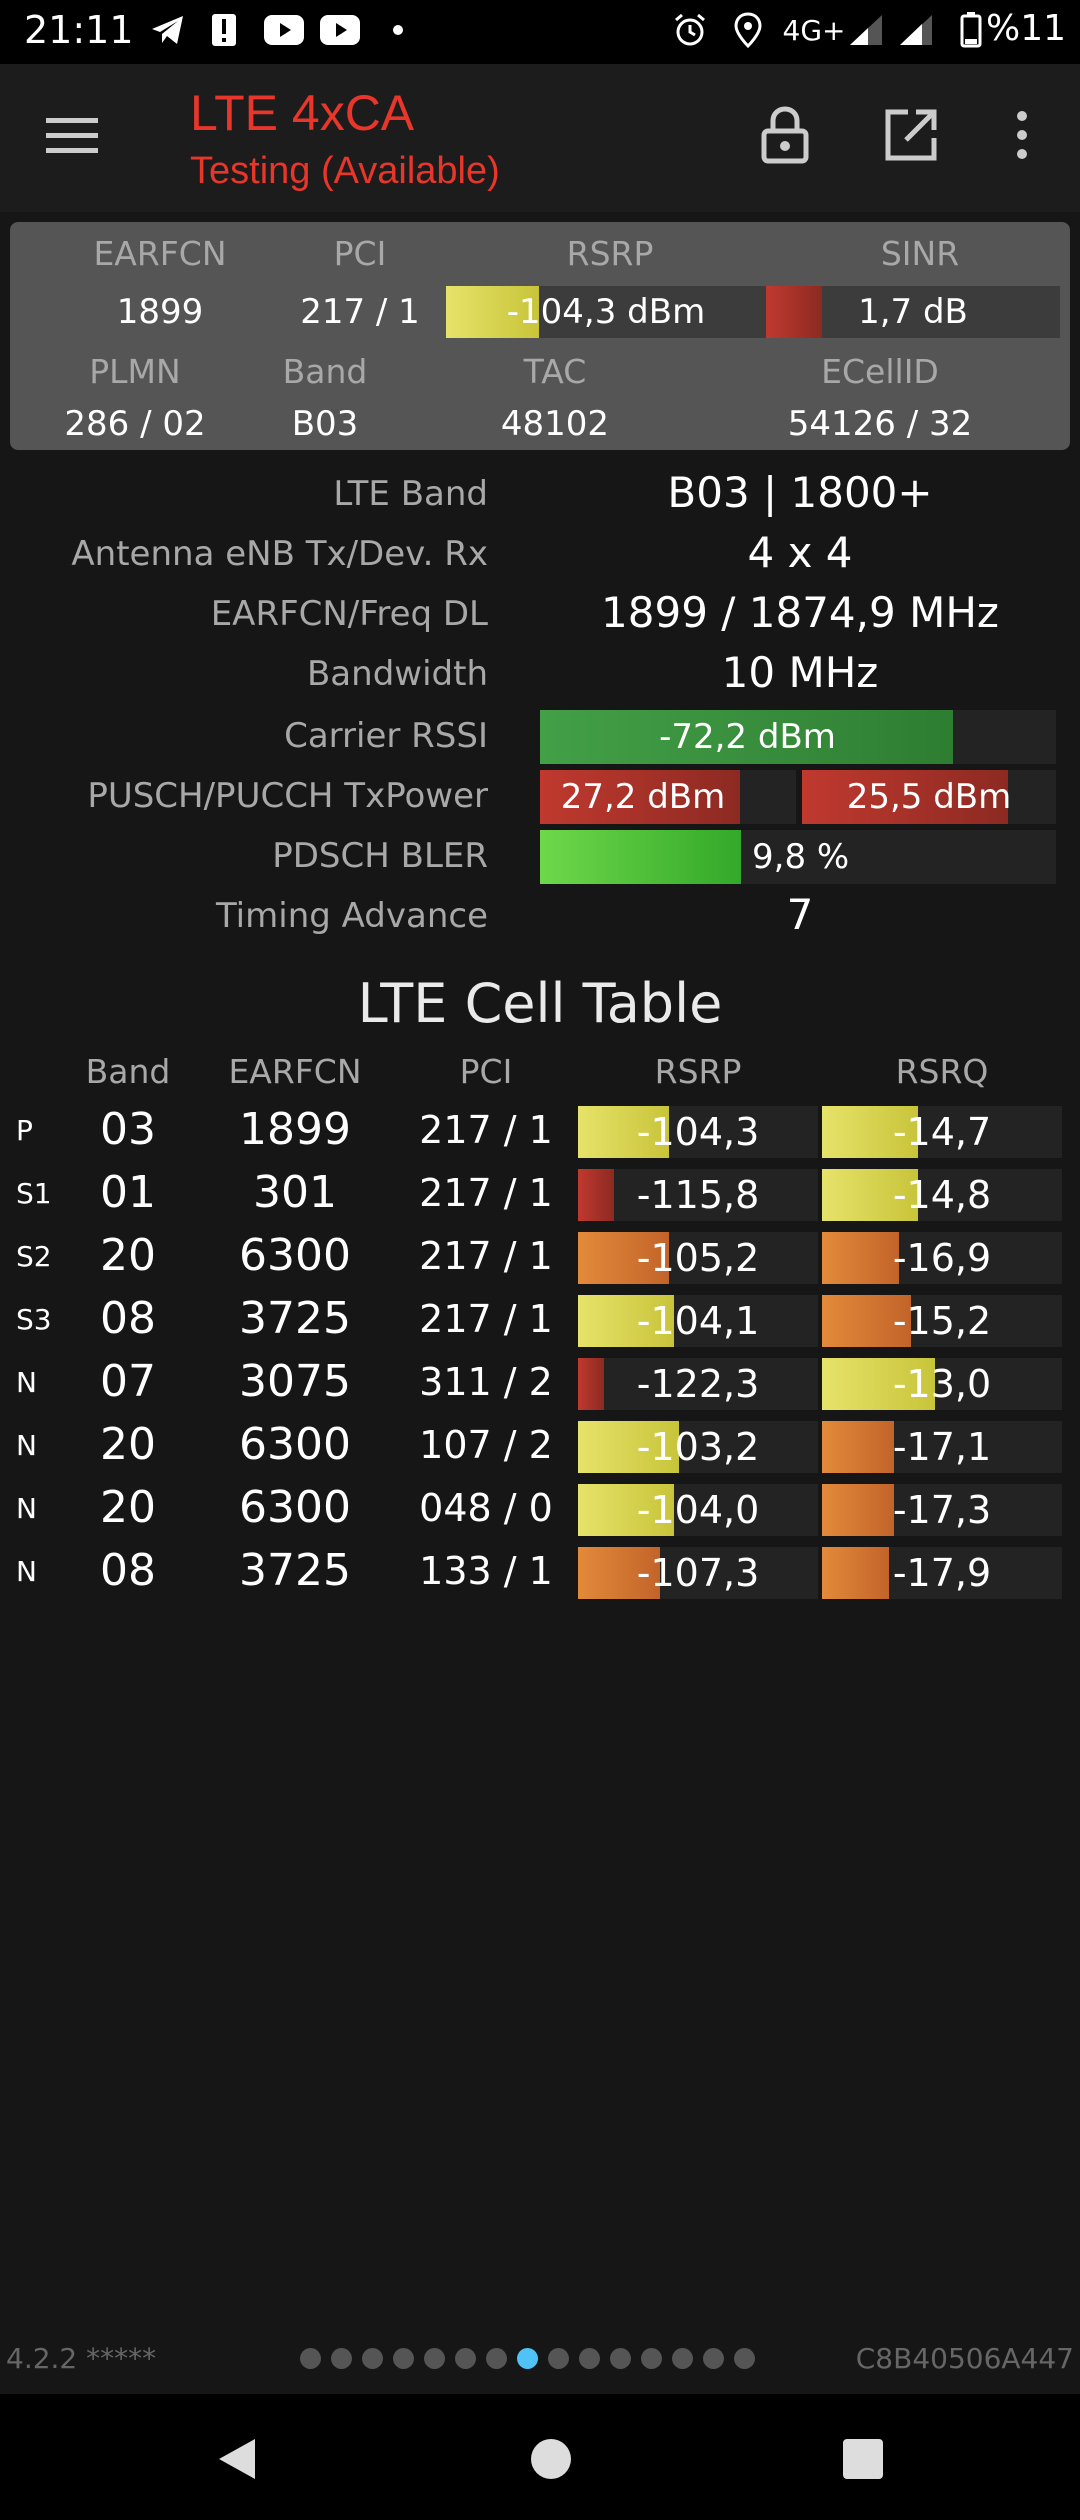 The width and height of the screenshot is (1080, 2520). I want to click on cell-earfcn: 3075, so click(295, 1381).